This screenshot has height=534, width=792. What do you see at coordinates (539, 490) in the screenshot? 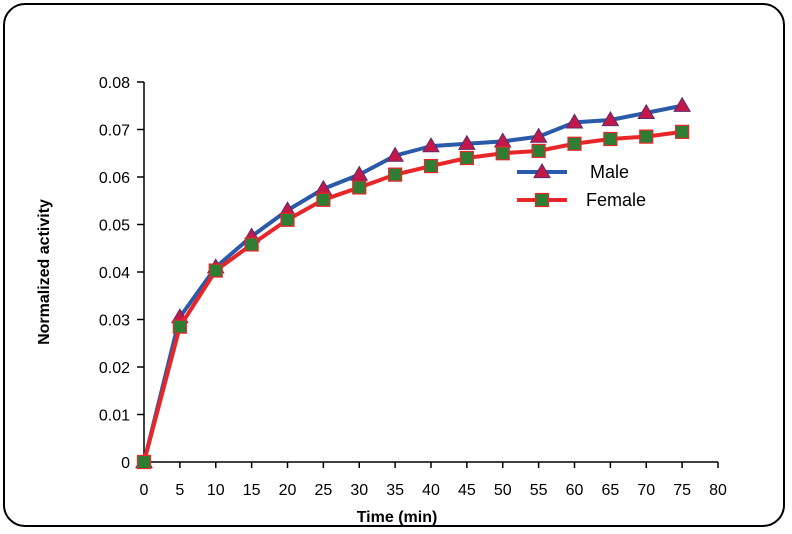
I see `x-tick-label: 55` at bounding box center [539, 490].